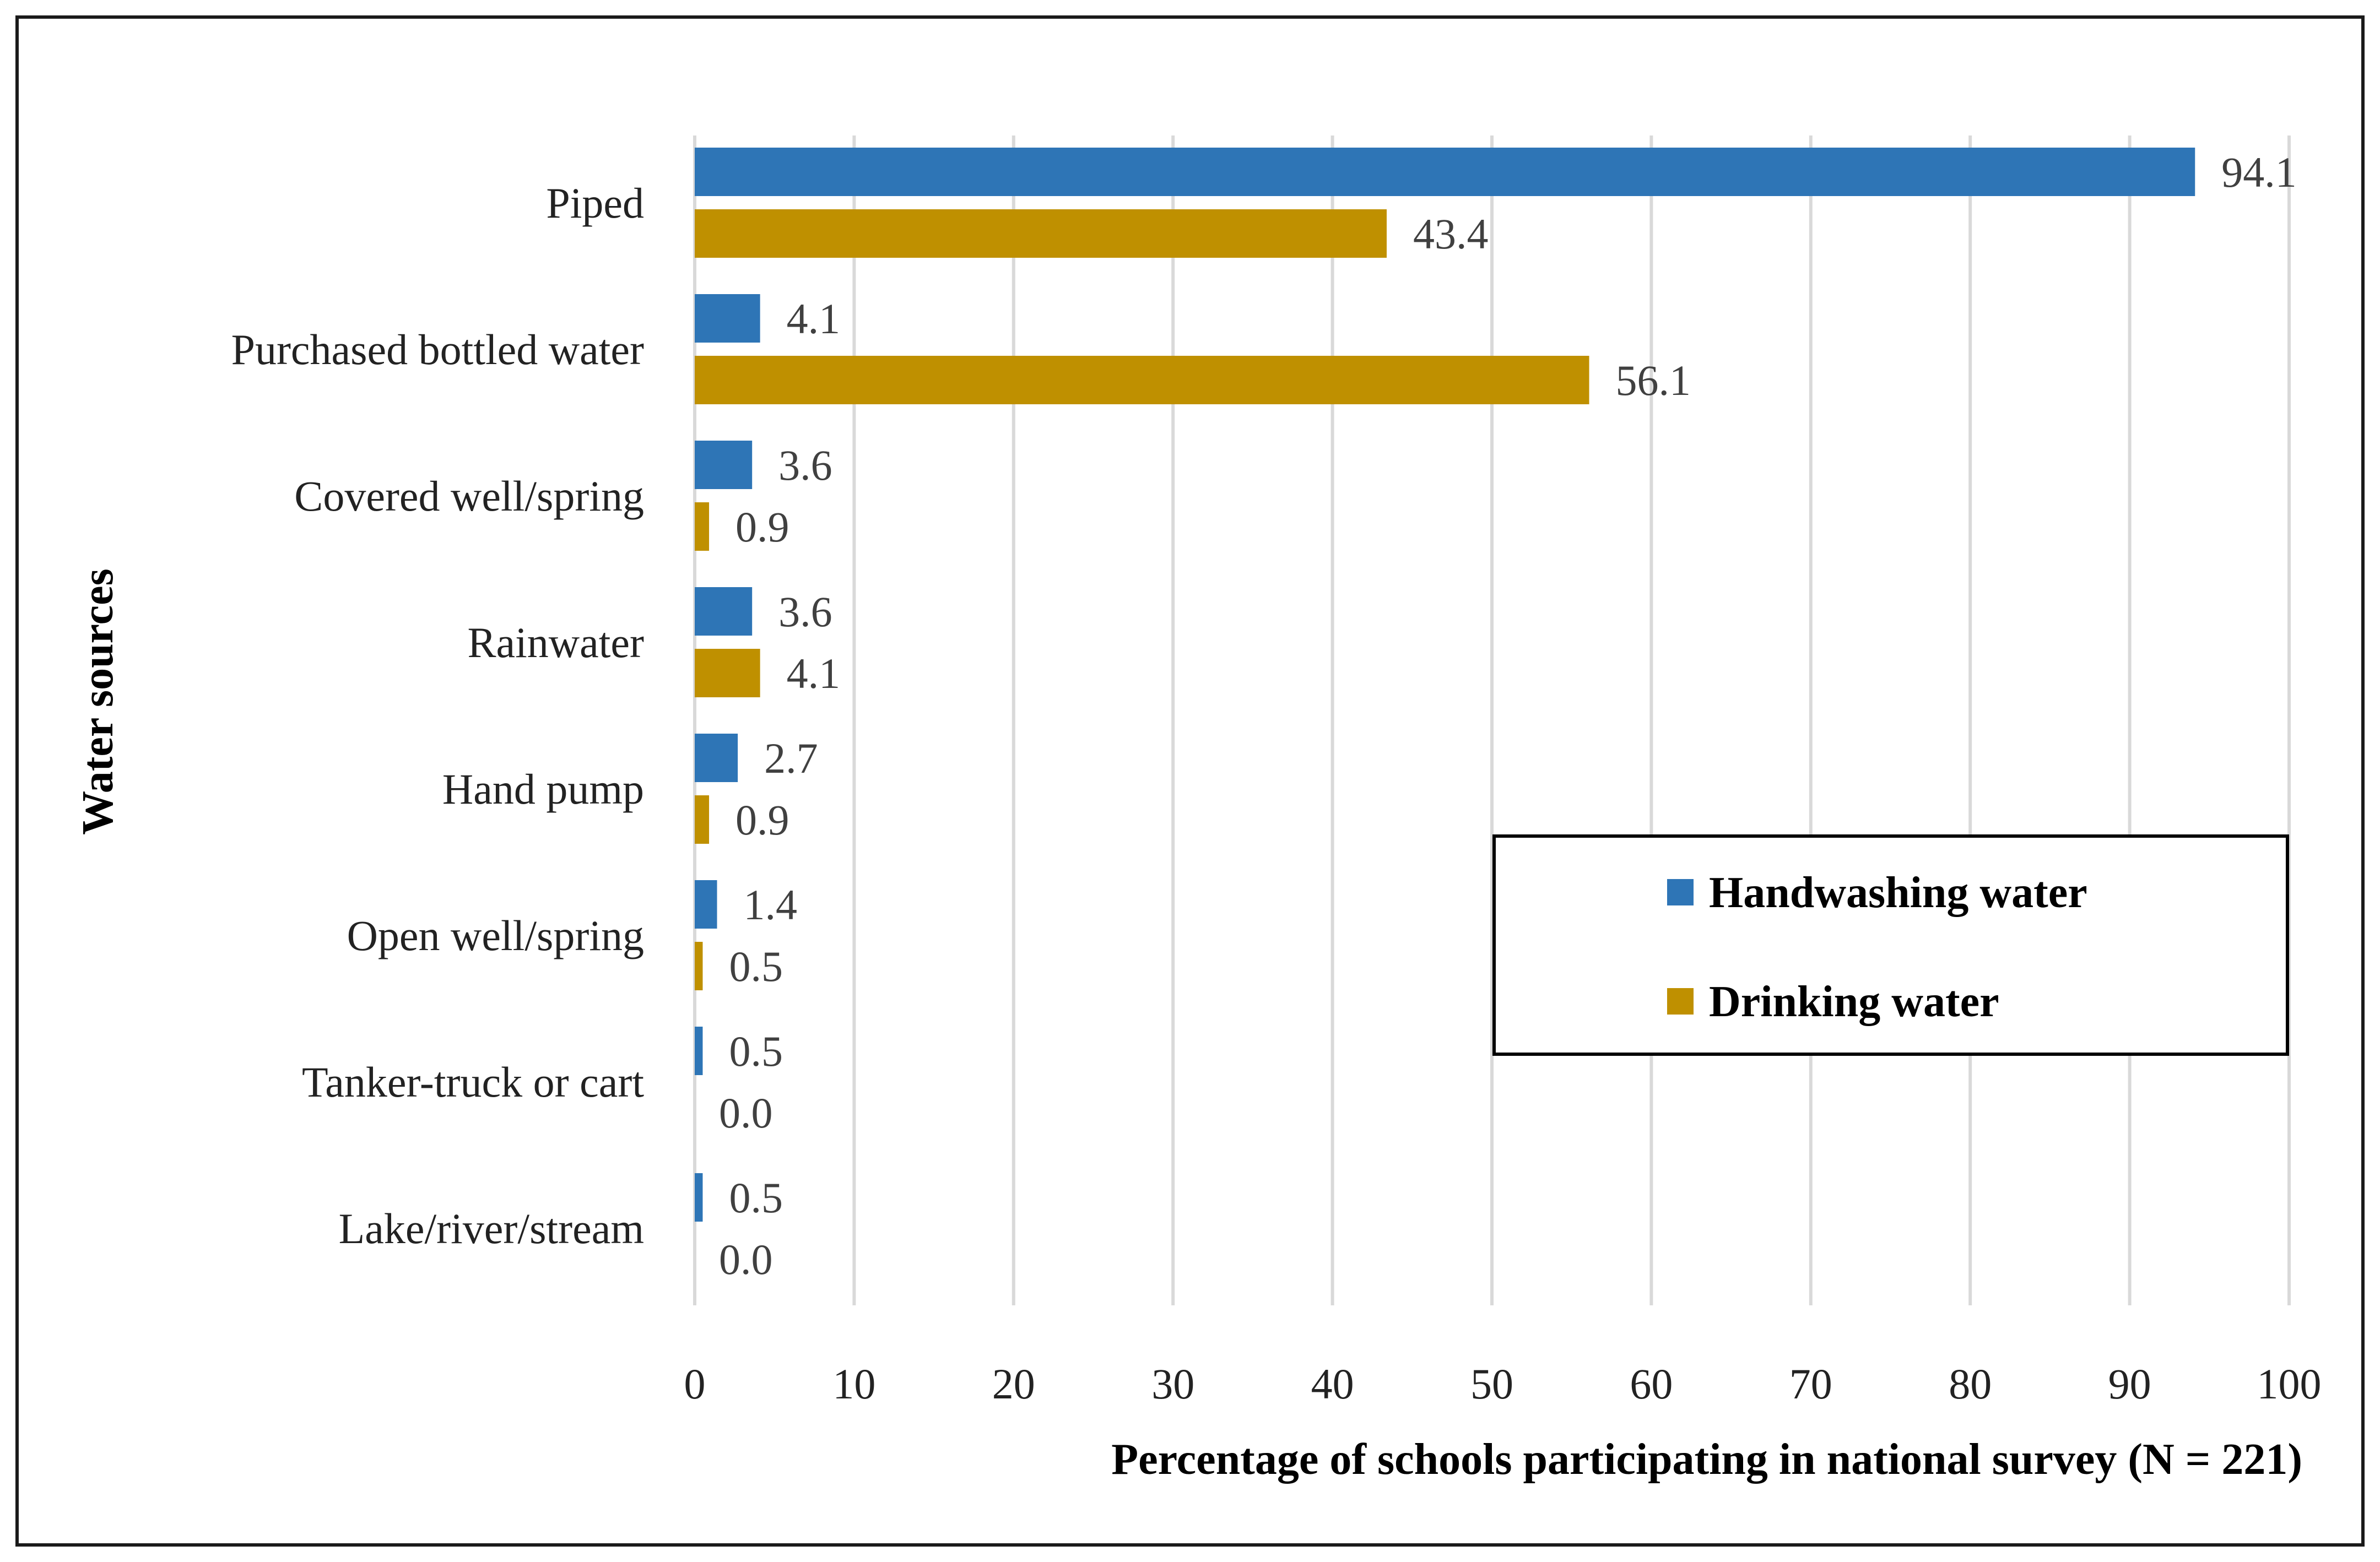  I want to click on value-label-handwashing-8: 0.5, so click(756, 1198).